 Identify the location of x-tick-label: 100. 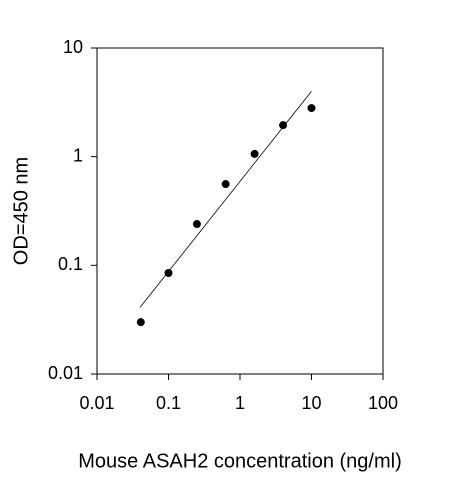
(383, 403).